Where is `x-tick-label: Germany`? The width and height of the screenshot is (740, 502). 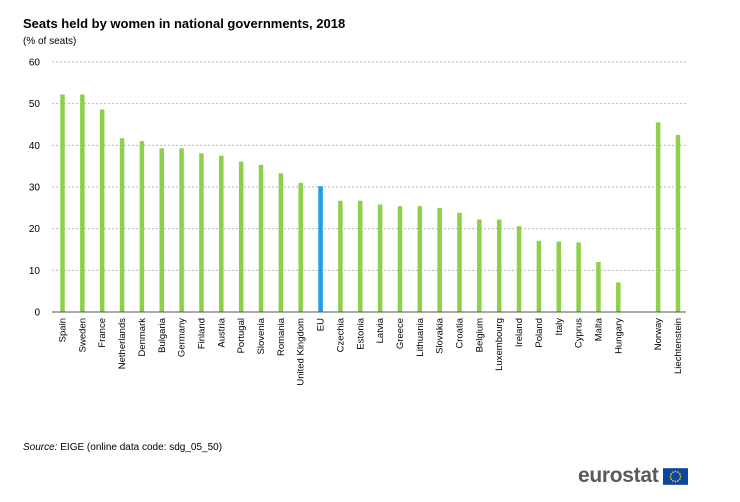
x-tick-label: Germany is located at coordinates (182, 337).